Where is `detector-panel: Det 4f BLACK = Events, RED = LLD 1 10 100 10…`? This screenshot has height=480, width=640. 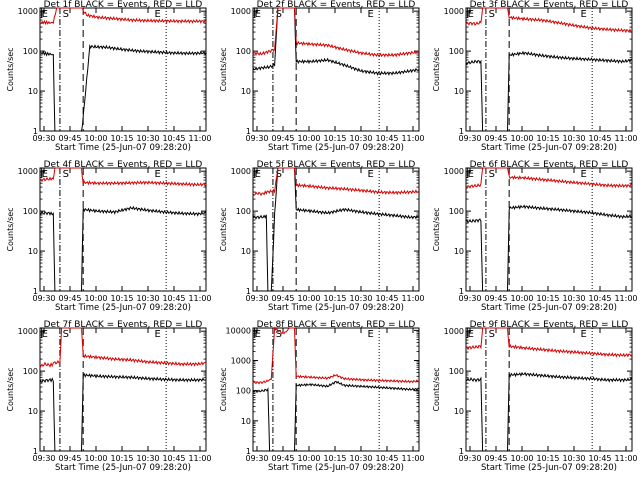 detector-panel: Det 4f BLACK = Events, RED = LLD 1 10 100 10… is located at coordinates (109, 236).